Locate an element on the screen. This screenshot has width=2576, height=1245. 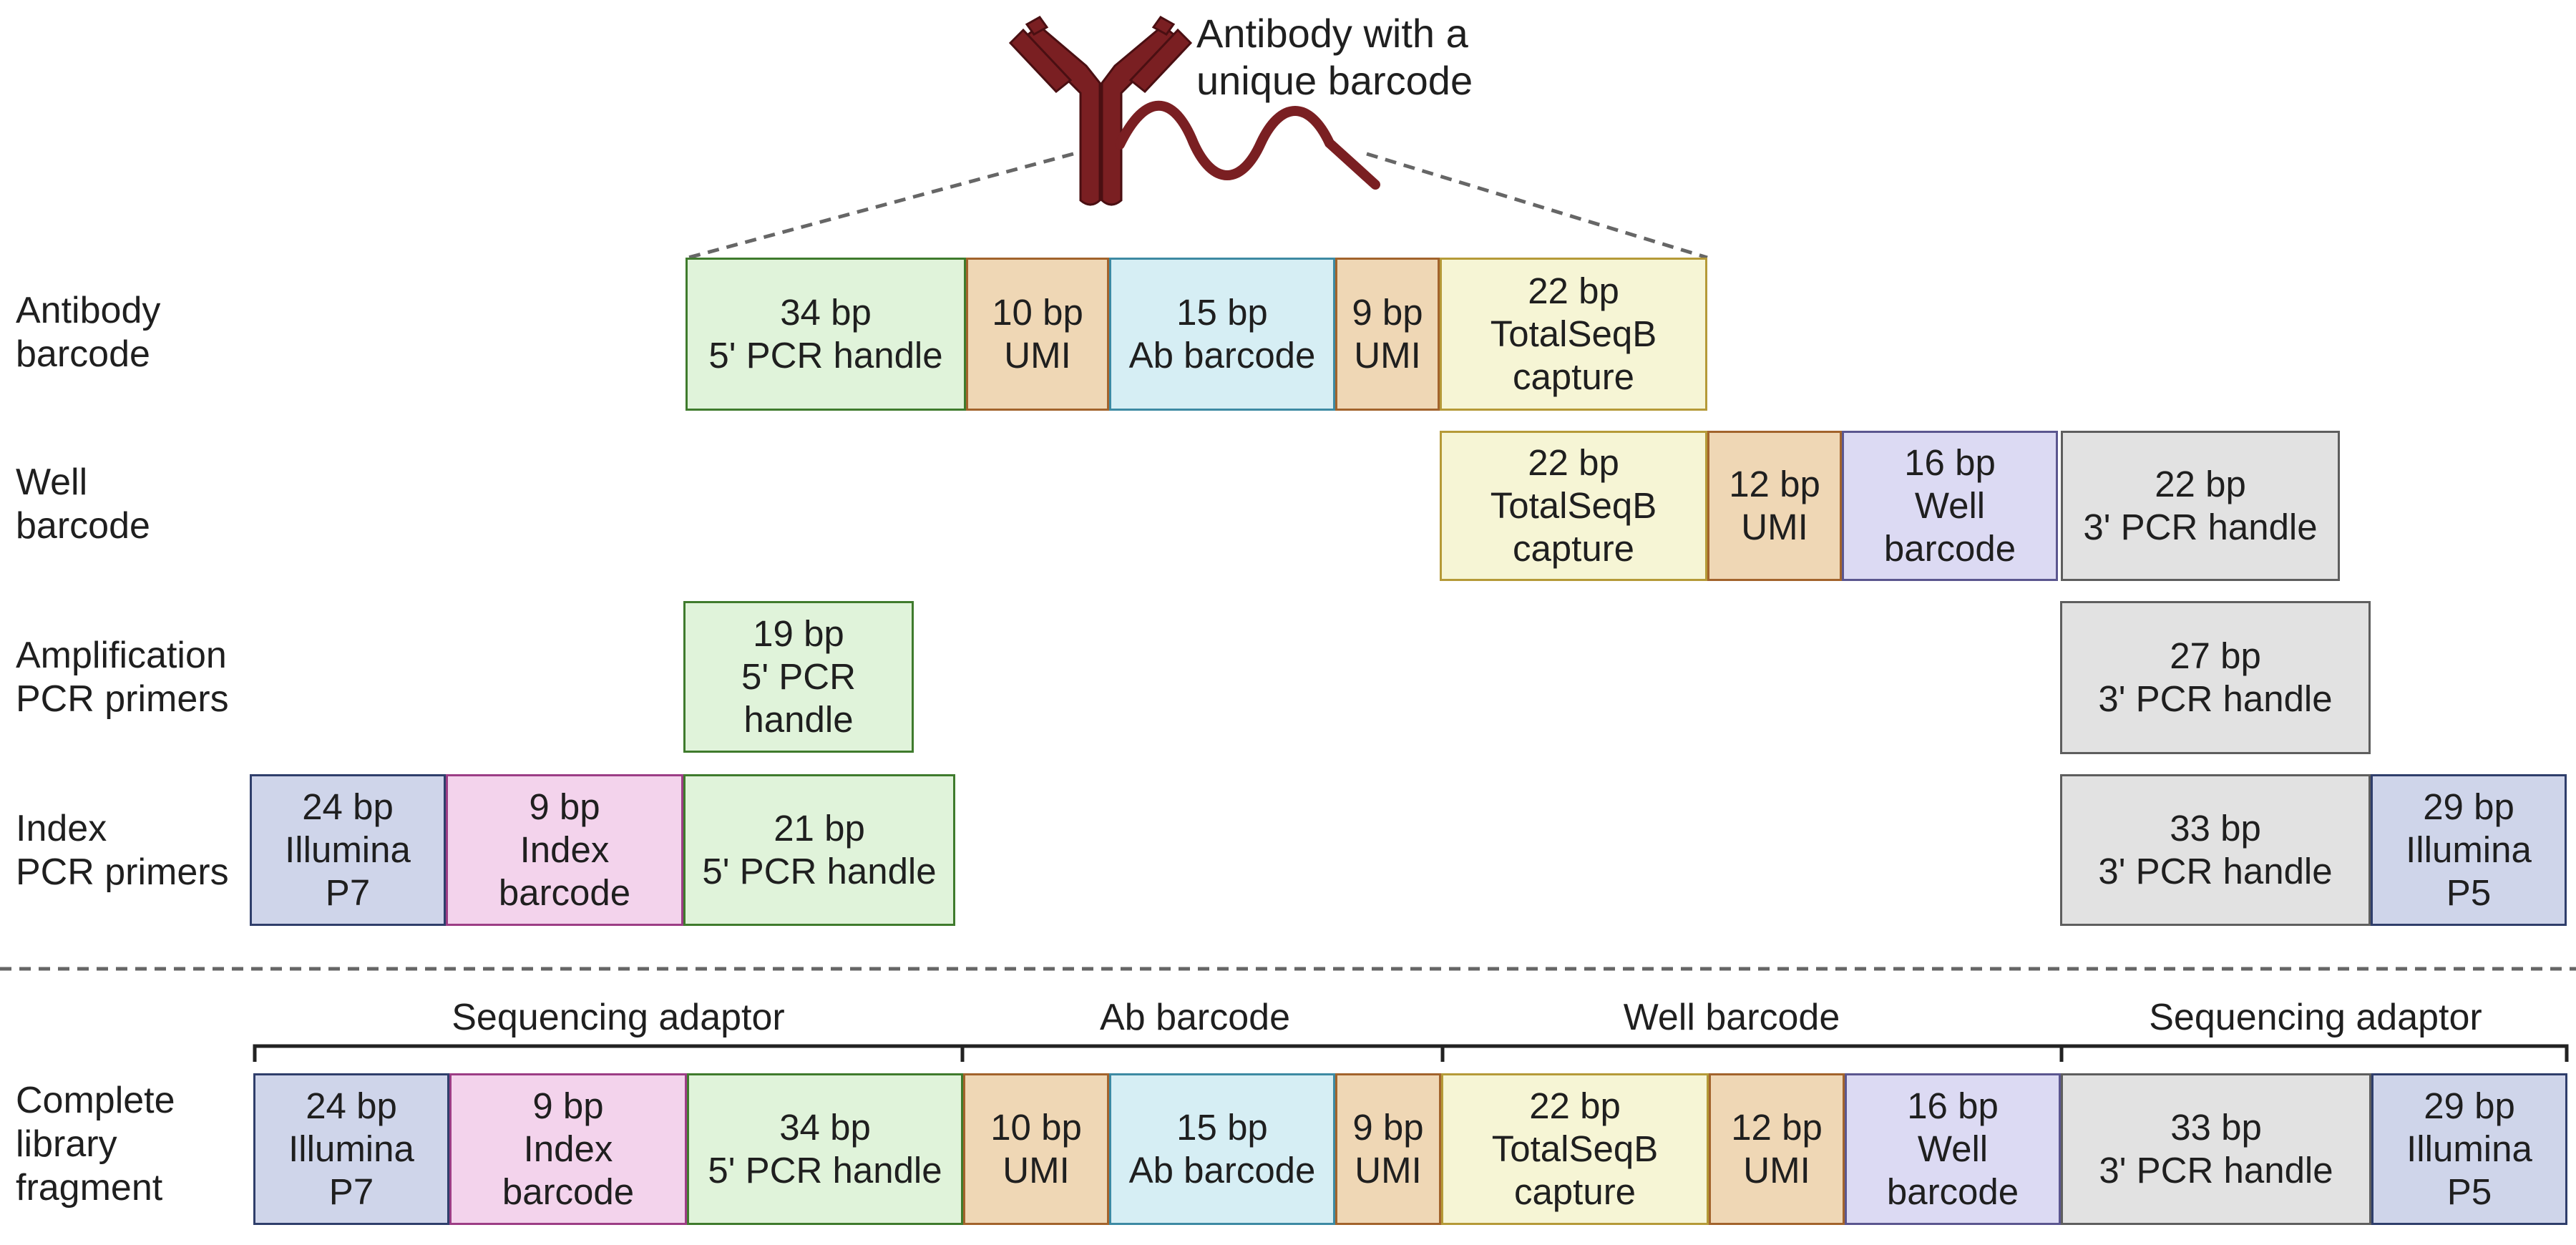
segment-5-pcr-handle: 21 bp 5' PCR handle is located at coordinates (819, 850).